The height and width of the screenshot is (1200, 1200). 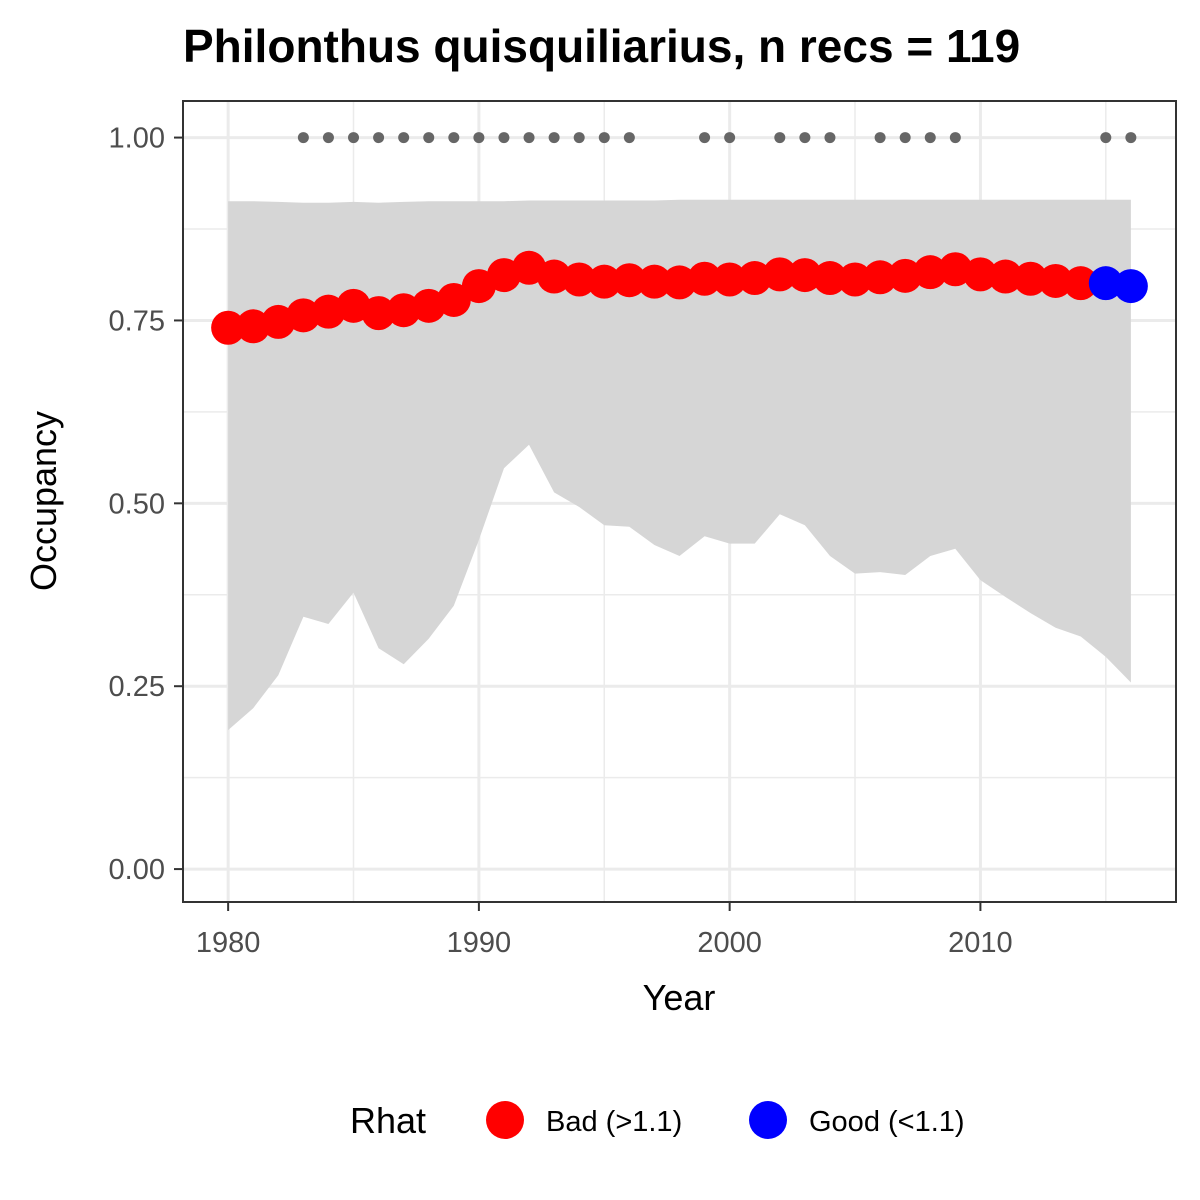 I want to click on y-tick-label: 0.50, so click(x=137, y=504).